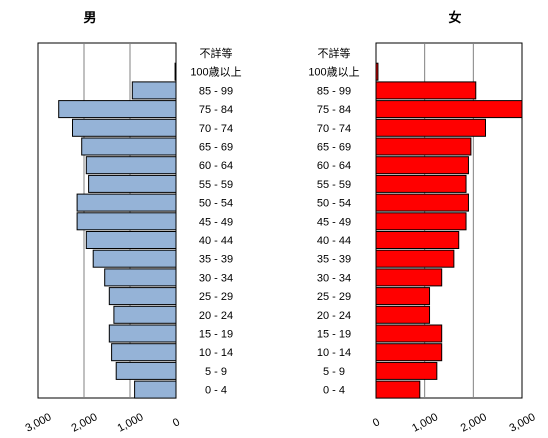 The image size is (548, 438). Describe the element at coordinates (216, 241) in the screenshot. I see `male-category-label-10: 40 - 44` at that location.